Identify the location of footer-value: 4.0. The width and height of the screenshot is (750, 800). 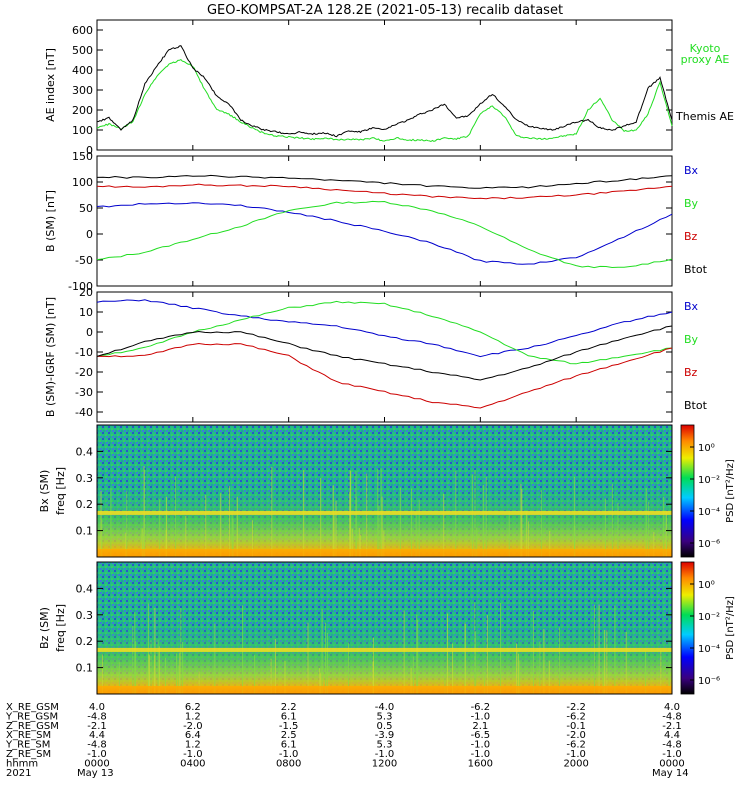
(672, 707).